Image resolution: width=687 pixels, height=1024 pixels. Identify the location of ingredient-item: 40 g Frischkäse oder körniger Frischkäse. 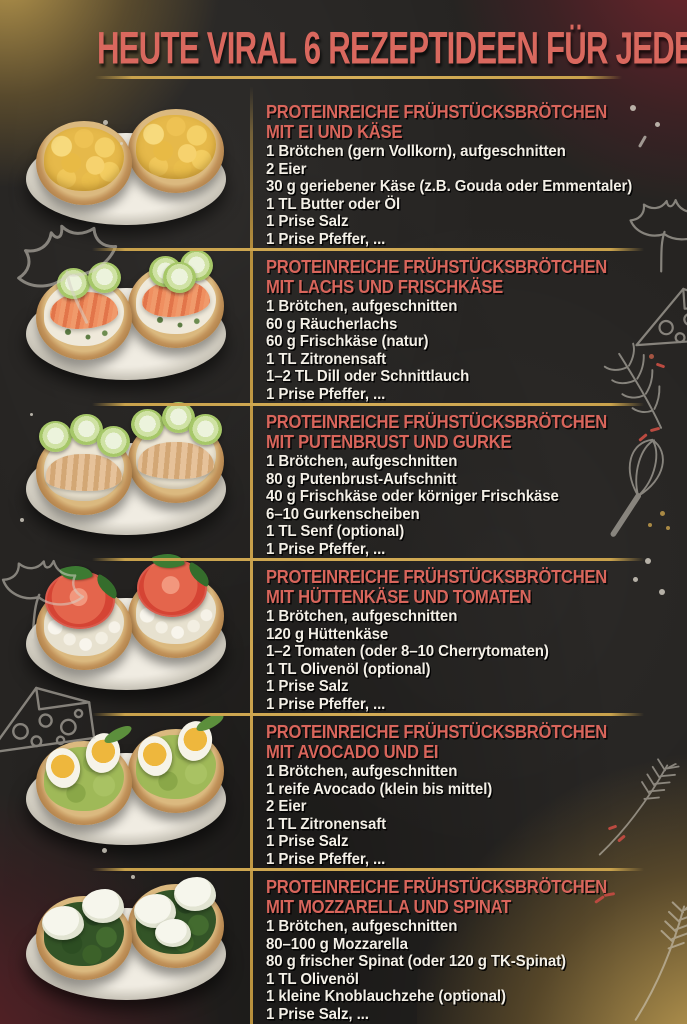
(412, 497).